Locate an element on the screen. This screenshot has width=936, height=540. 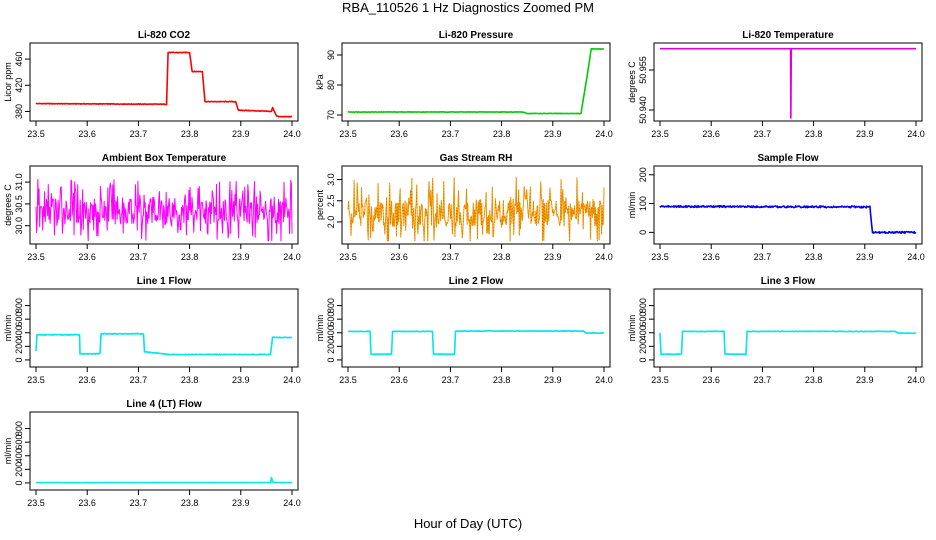
y-tick-label: 90 is located at coordinates (331, 55).